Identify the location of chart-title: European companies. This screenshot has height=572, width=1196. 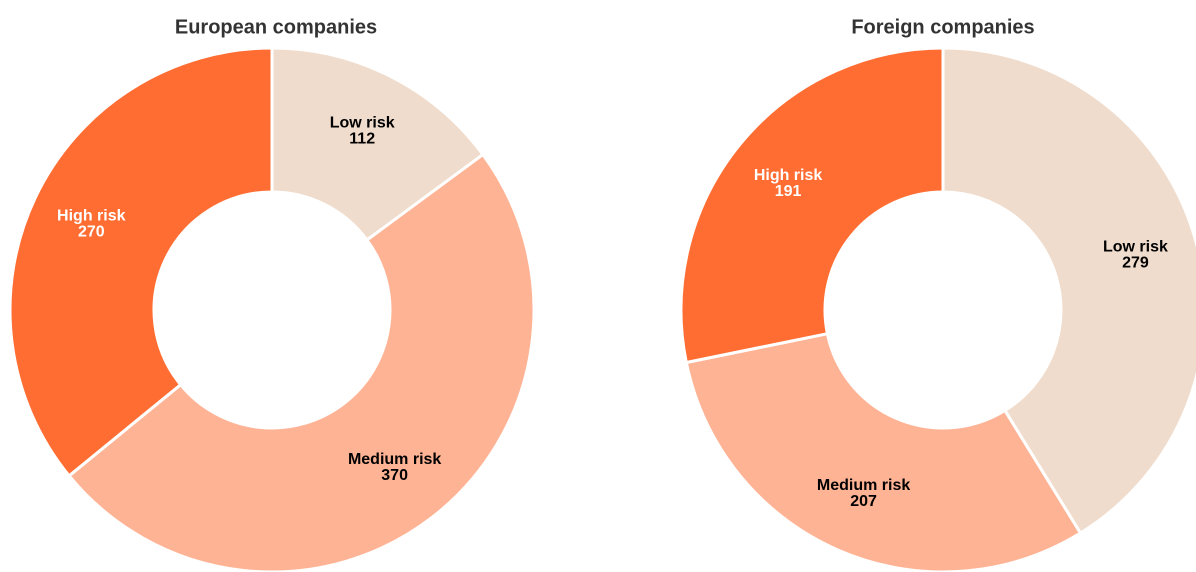
(276, 27).